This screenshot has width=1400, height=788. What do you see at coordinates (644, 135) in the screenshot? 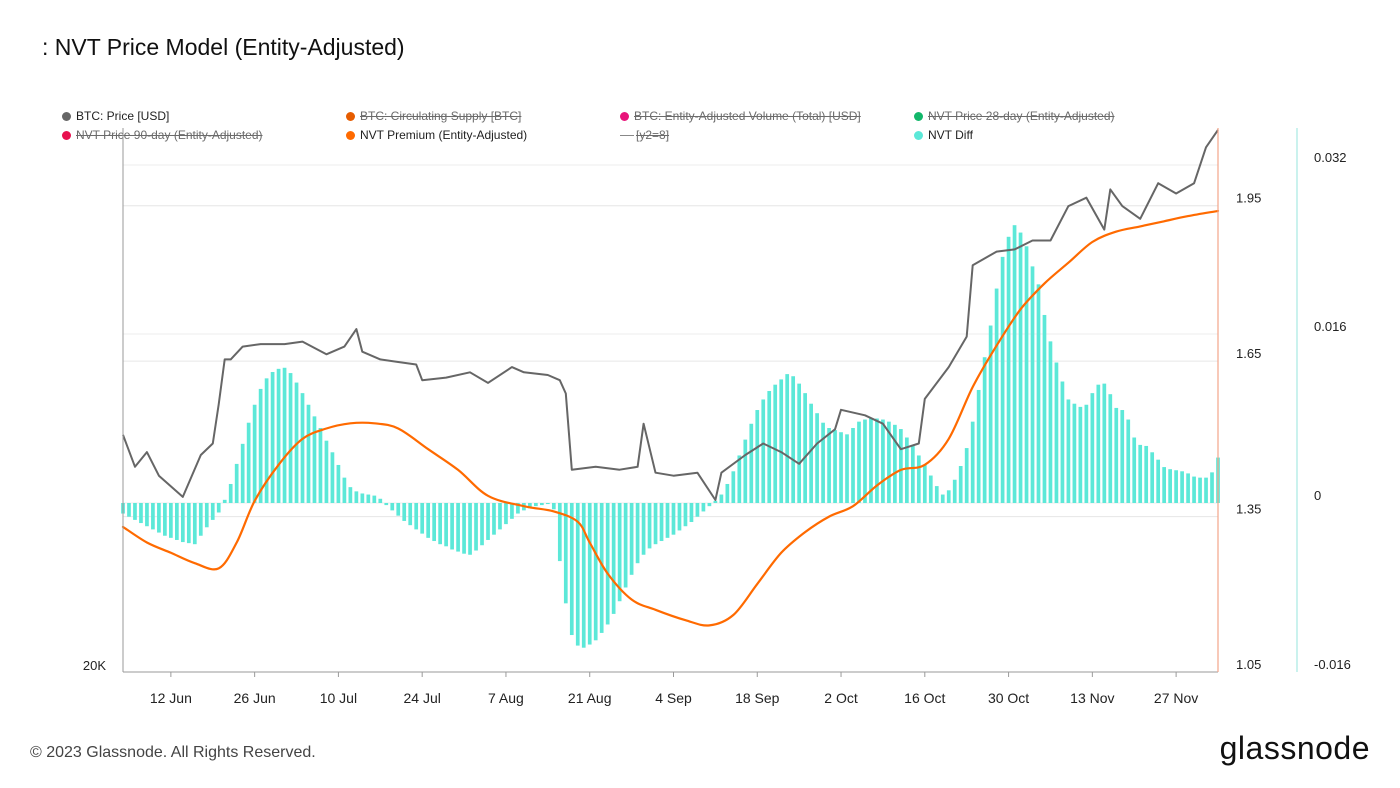
I see `legend-item-6: [y2=8]` at bounding box center [644, 135].